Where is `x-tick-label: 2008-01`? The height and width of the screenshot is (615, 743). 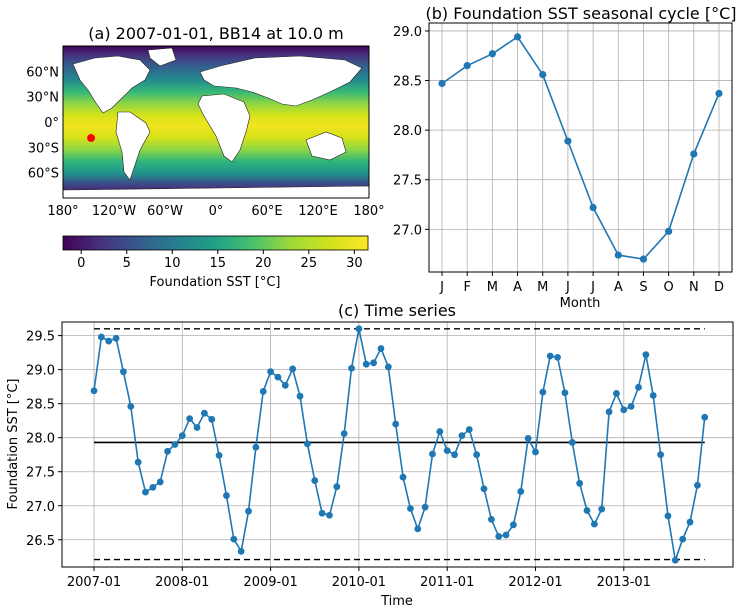
x-tick-label: 2008-01 is located at coordinates (182, 582).